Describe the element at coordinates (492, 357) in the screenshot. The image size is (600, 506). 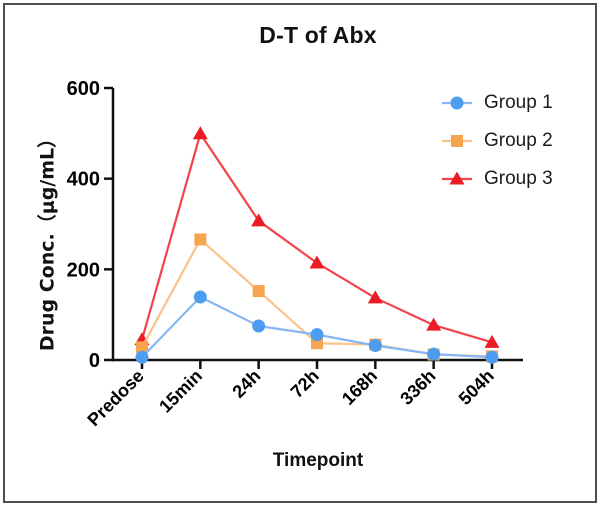
I see `series-group-1-point-504h` at that location.